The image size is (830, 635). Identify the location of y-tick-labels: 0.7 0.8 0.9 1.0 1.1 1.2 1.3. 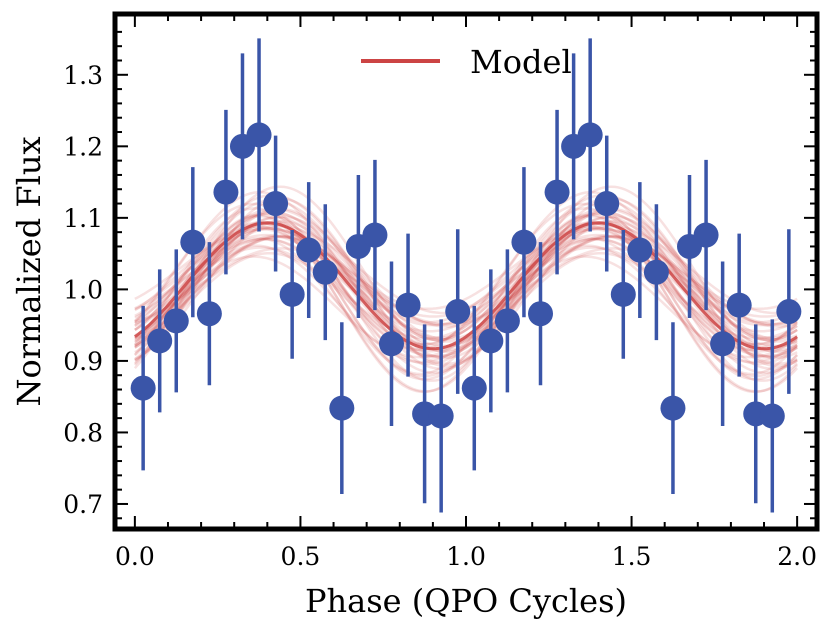
(83, 290).